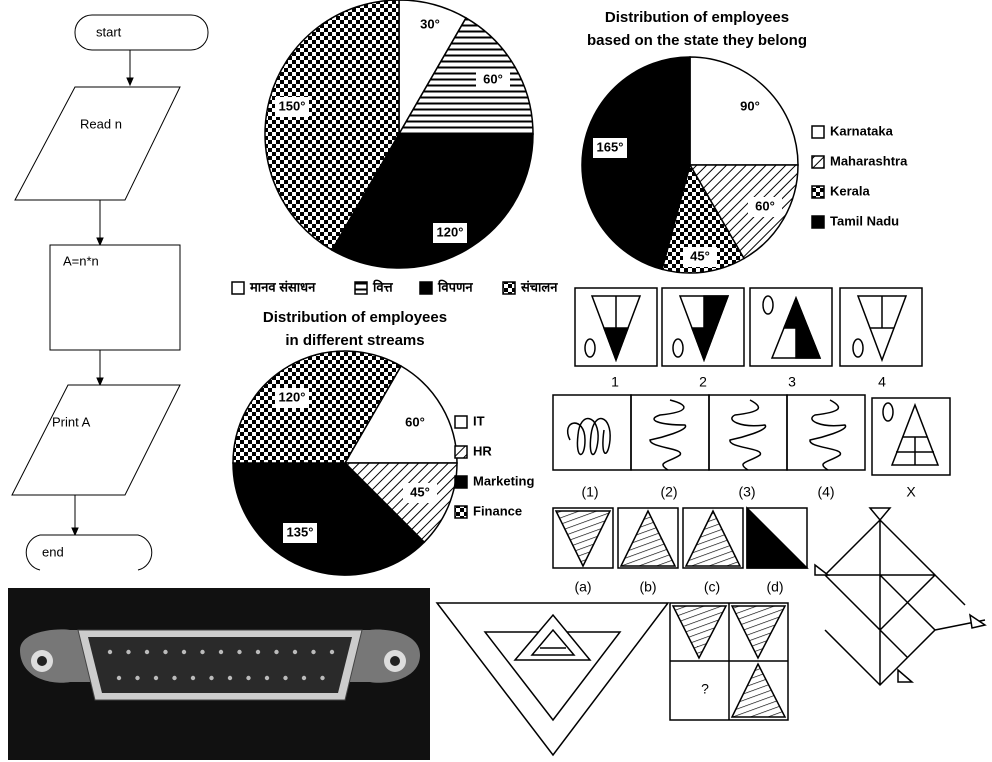 Image resolution: width=992 pixels, height=762 pixels. What do you see at coordinates (282, 286) in the screenshot?
I see `legend-label: मानव संसाधन` at bounding box center [282, 286].